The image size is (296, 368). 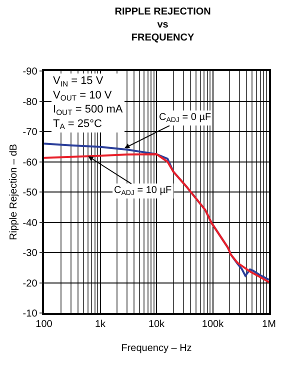 I want to click on x-tick-label: 100k, so click(x=213, y=324).